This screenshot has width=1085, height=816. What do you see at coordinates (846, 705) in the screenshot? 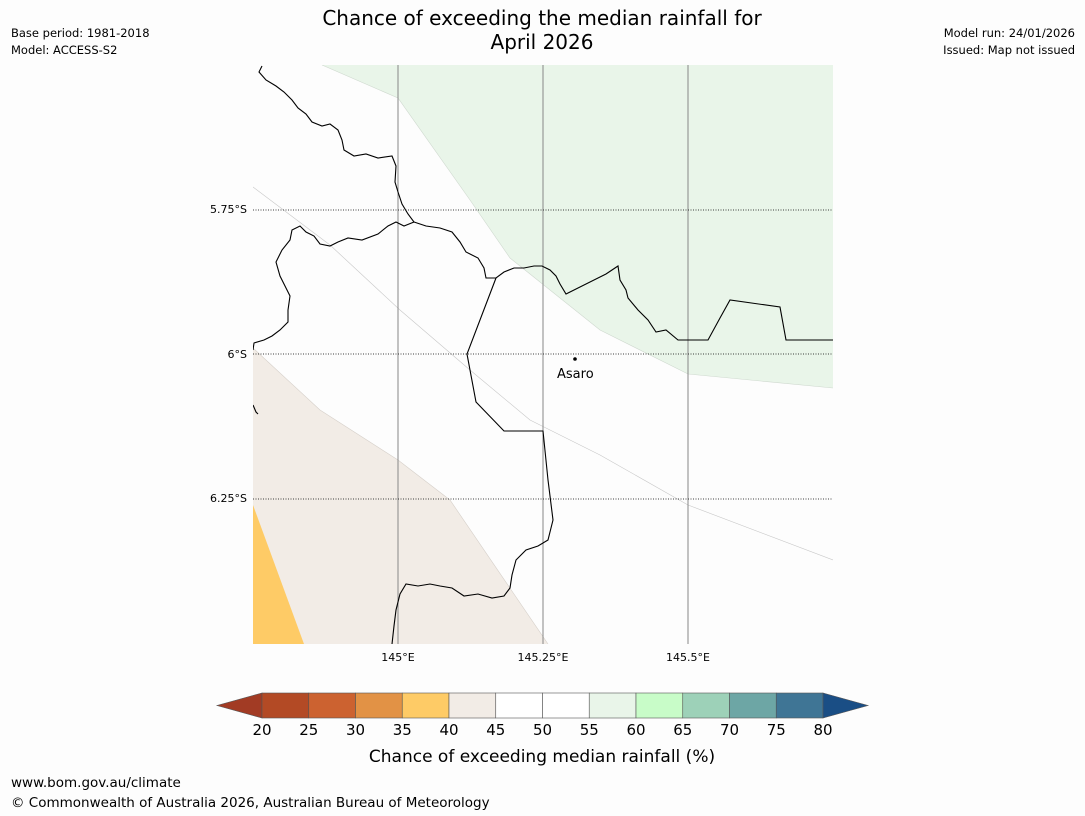
I see `colorbar-arrow-high` at bounding box center [846, 705].